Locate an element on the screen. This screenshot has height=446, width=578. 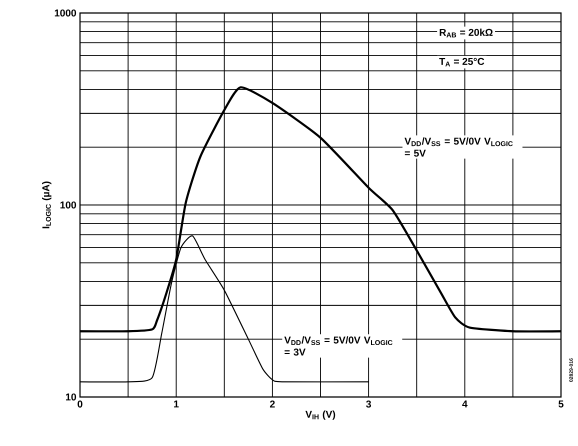
annotation: R$_{AB}$ = 20kΩ is located at coordinates (466, 33).